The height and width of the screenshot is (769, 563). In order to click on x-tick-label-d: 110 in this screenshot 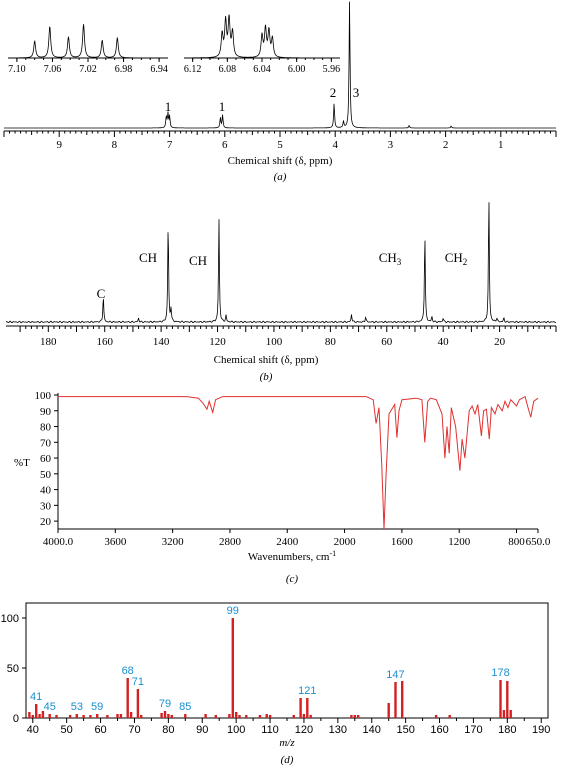, I will do `click(270, 730)`.